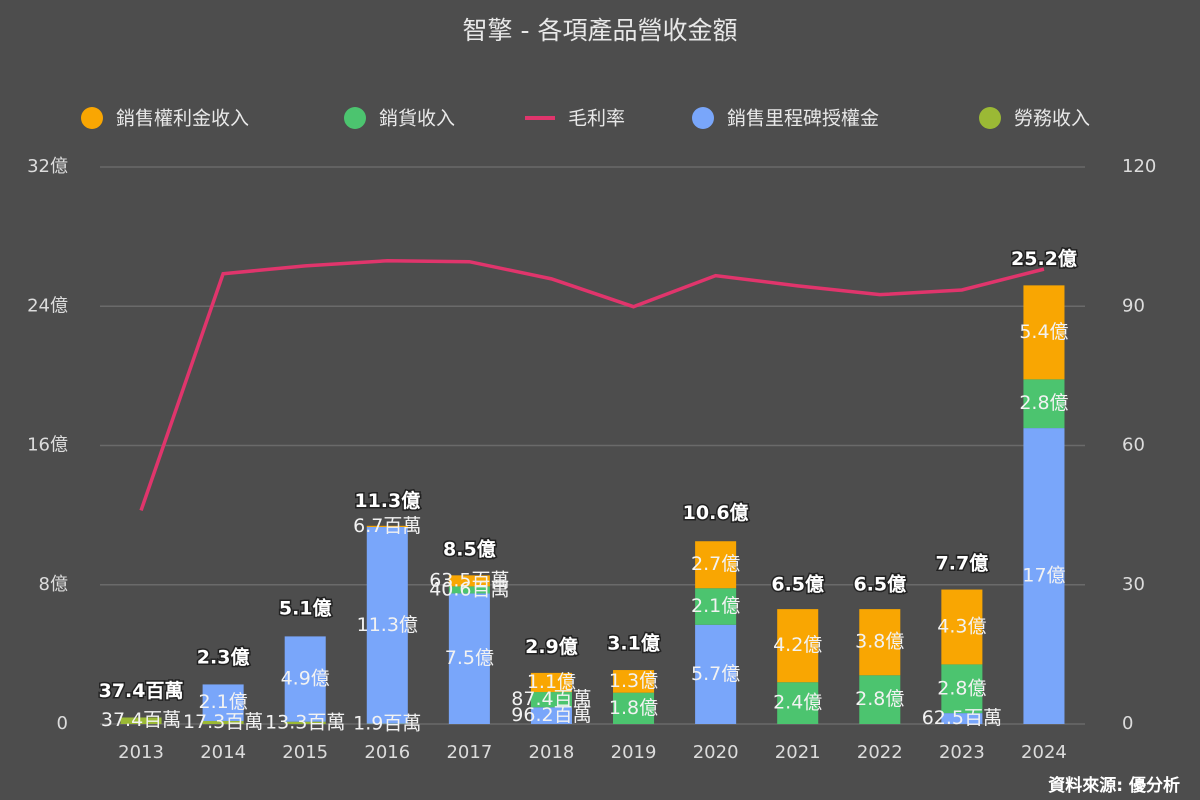 The image size is (1200, 800). What do you see at coordinates (47, 305) in the screenshot?
I see `y-tick-label: 24億` at bounding box center [47, 305].